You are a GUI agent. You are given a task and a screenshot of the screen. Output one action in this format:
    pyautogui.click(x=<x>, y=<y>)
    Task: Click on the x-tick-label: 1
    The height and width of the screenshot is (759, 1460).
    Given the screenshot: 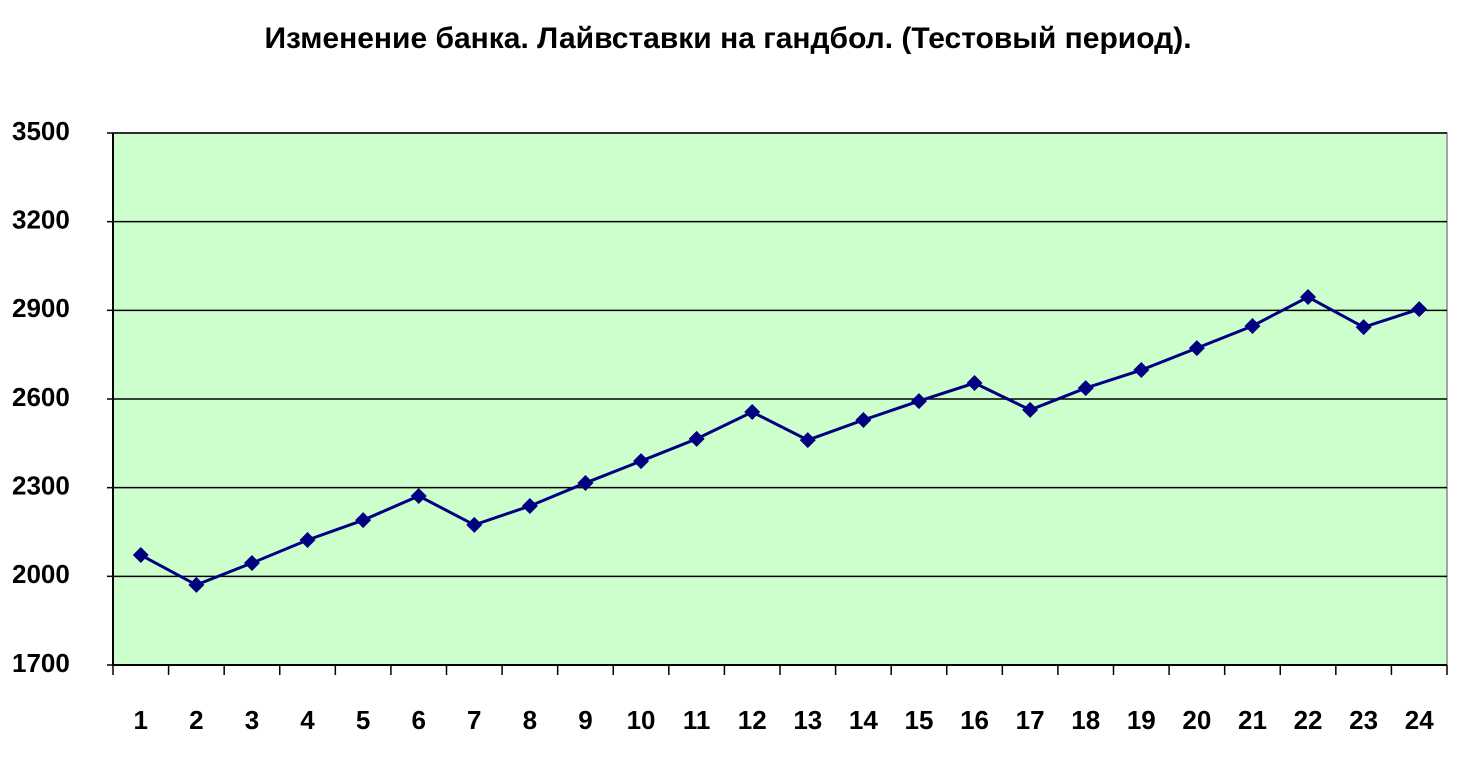 What is the action you would take?
    pyautogui.click(x=141, y=720)
    